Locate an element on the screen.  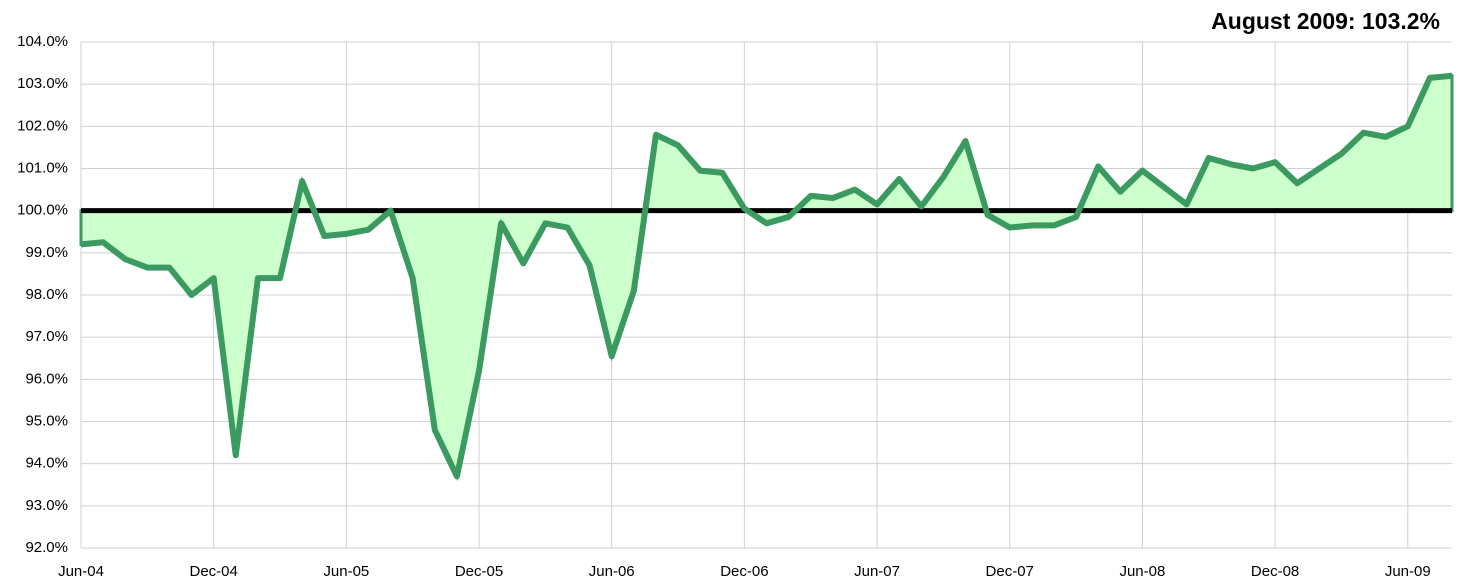
y-tick-label: 99.0% is located at coordinates (46, 252).